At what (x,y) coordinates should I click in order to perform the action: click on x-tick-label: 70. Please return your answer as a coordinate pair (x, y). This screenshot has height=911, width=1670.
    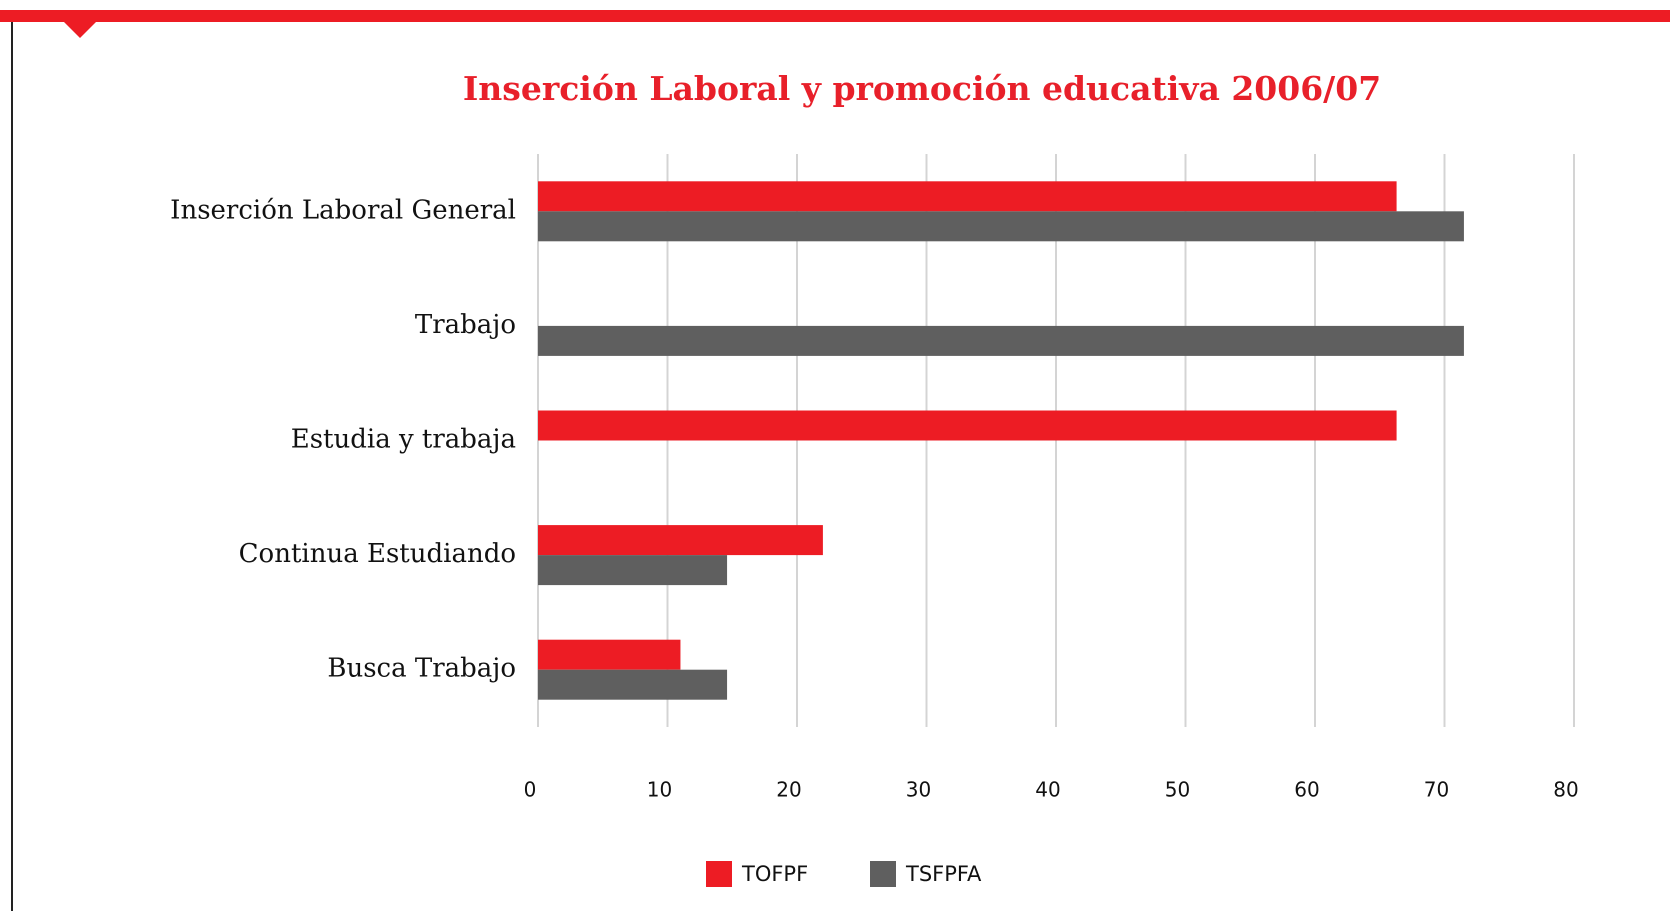
    Looking at the image, I should click on (1436, 790).